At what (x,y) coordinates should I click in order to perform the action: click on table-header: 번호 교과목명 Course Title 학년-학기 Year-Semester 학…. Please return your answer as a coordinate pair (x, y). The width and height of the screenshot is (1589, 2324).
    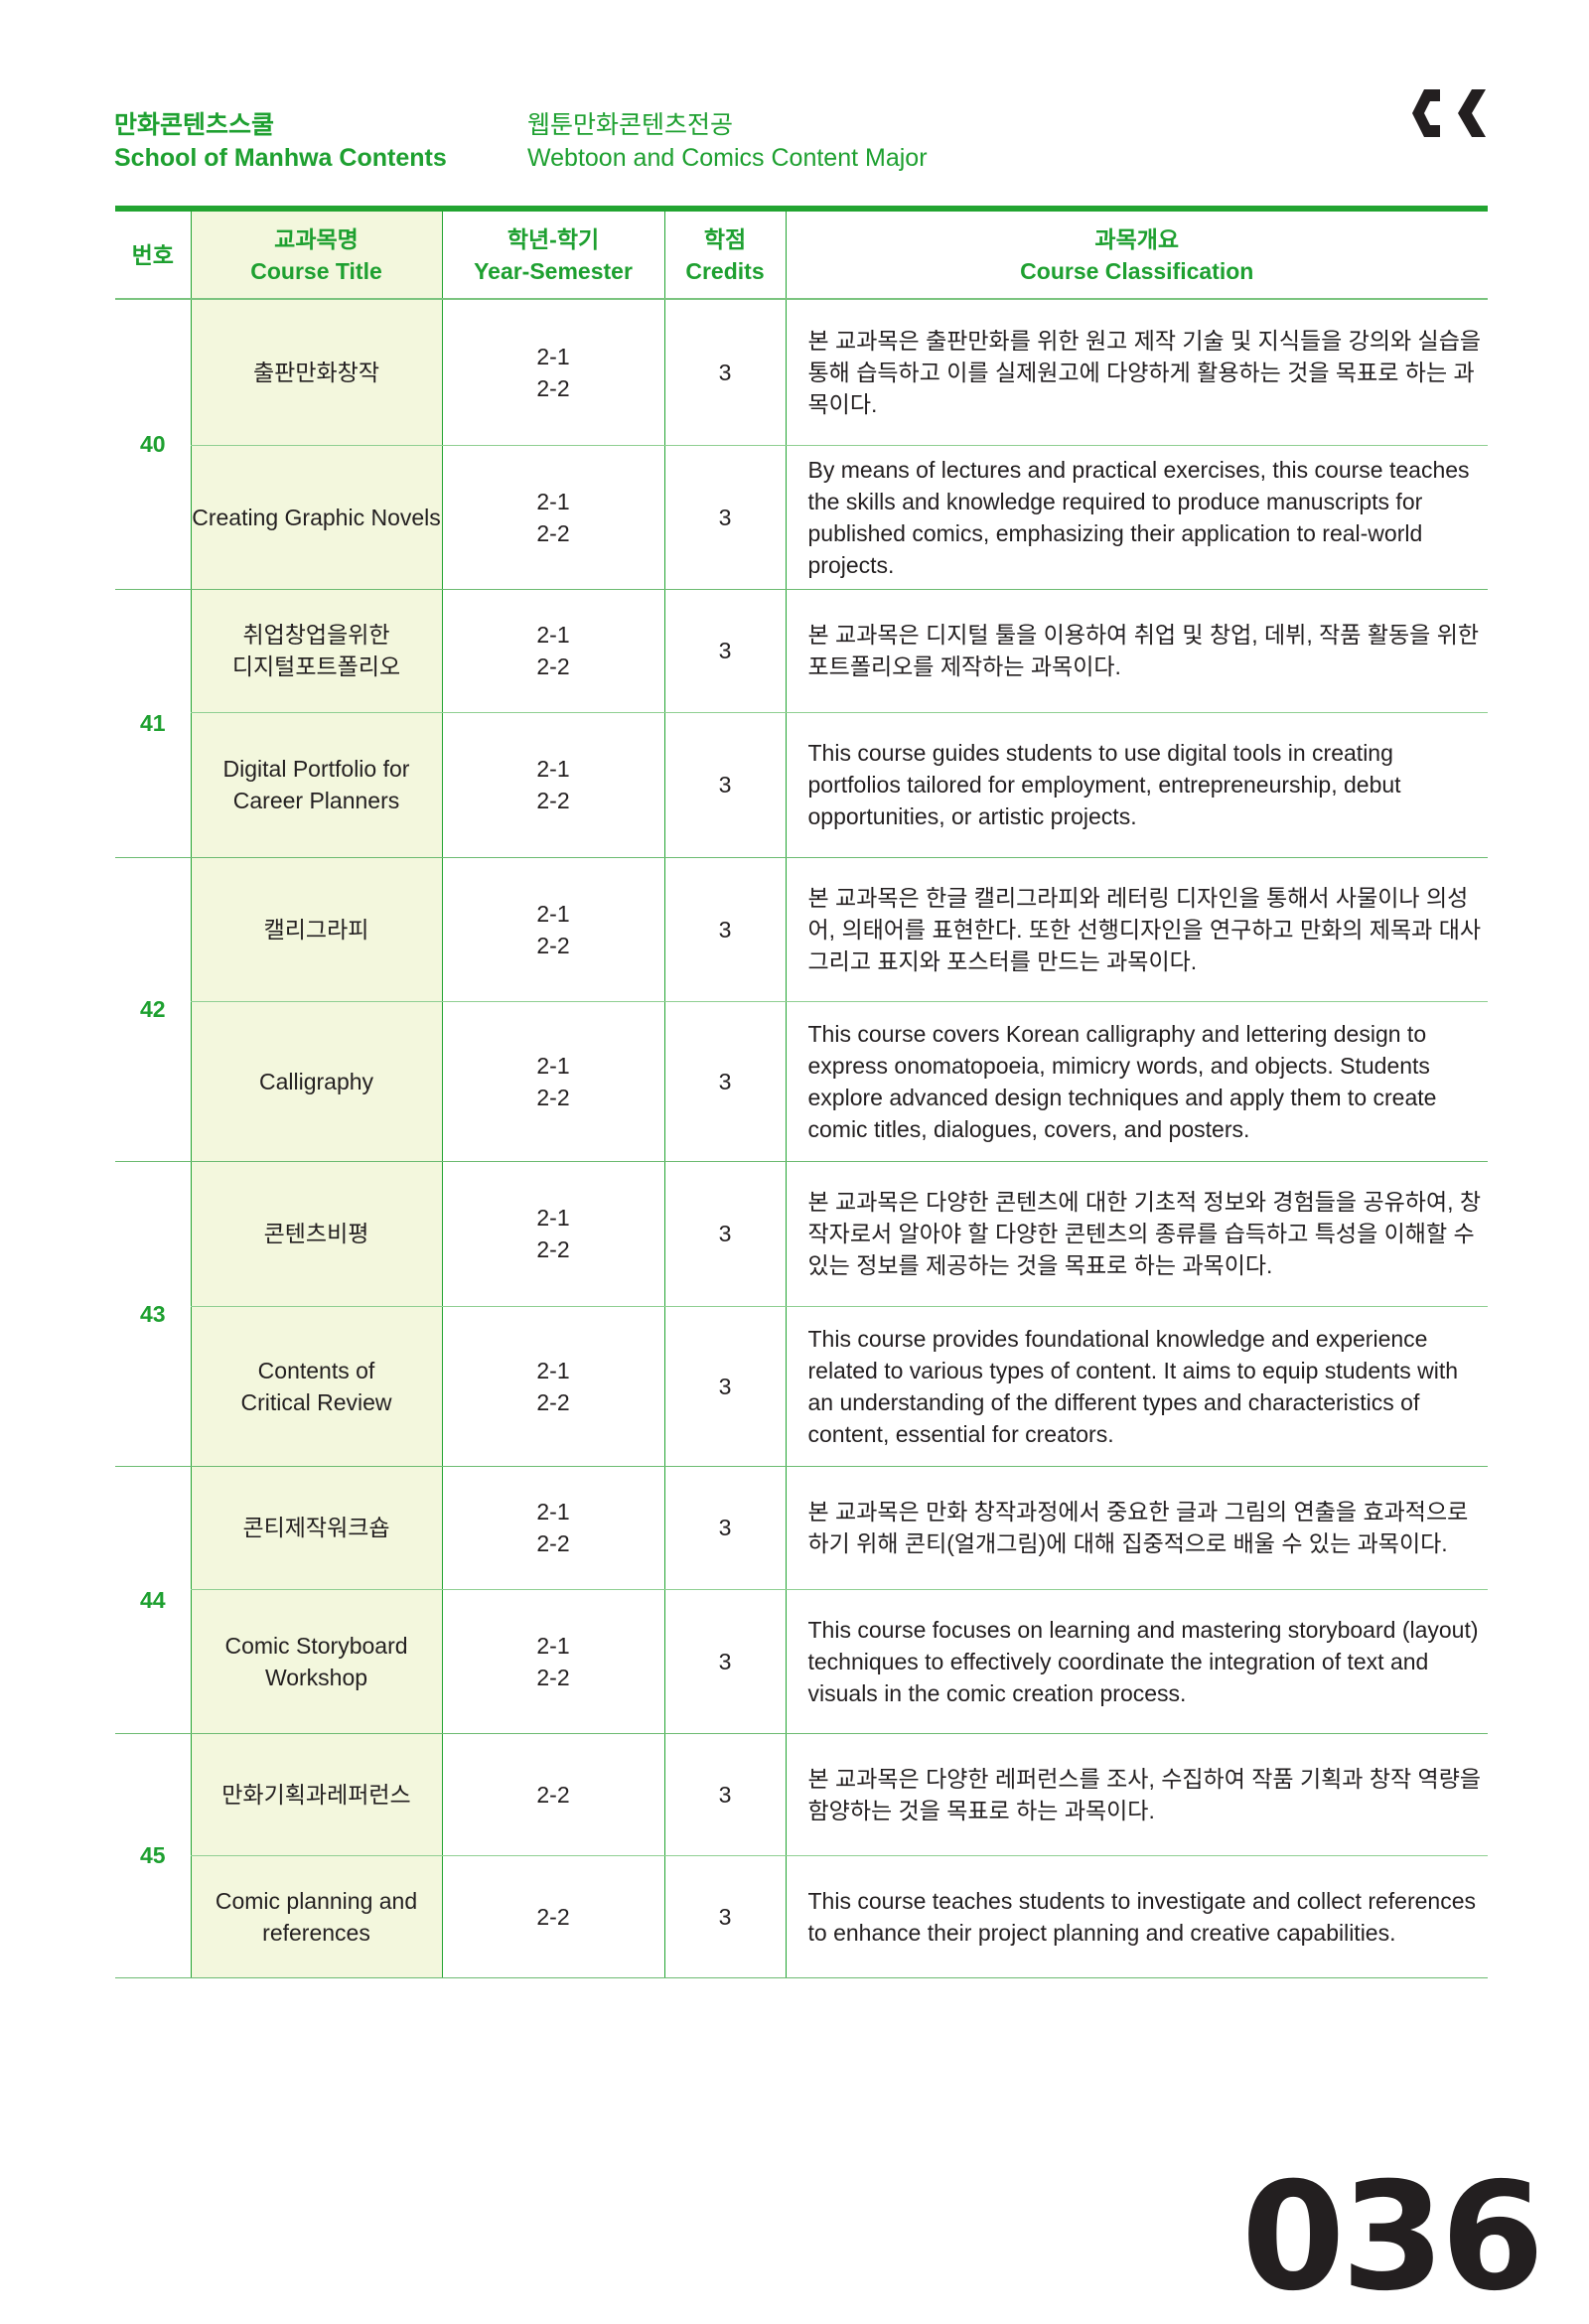
    Looking at the image, I should click on (801, 256).